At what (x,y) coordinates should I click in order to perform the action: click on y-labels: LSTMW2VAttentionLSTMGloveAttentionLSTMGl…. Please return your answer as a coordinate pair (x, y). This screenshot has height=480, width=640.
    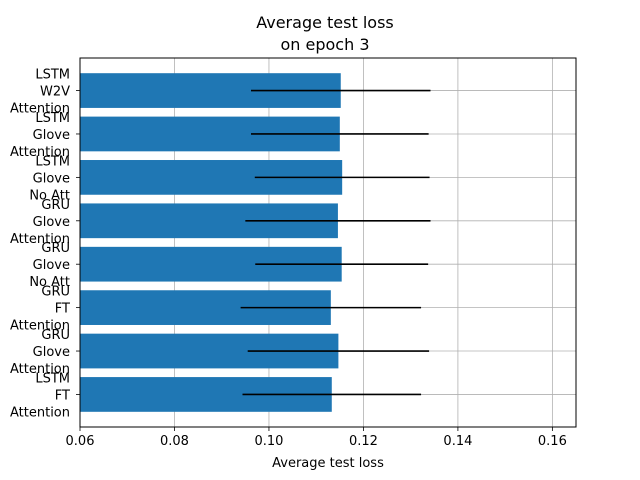
    Looking at the image, I should click on (45, 244).